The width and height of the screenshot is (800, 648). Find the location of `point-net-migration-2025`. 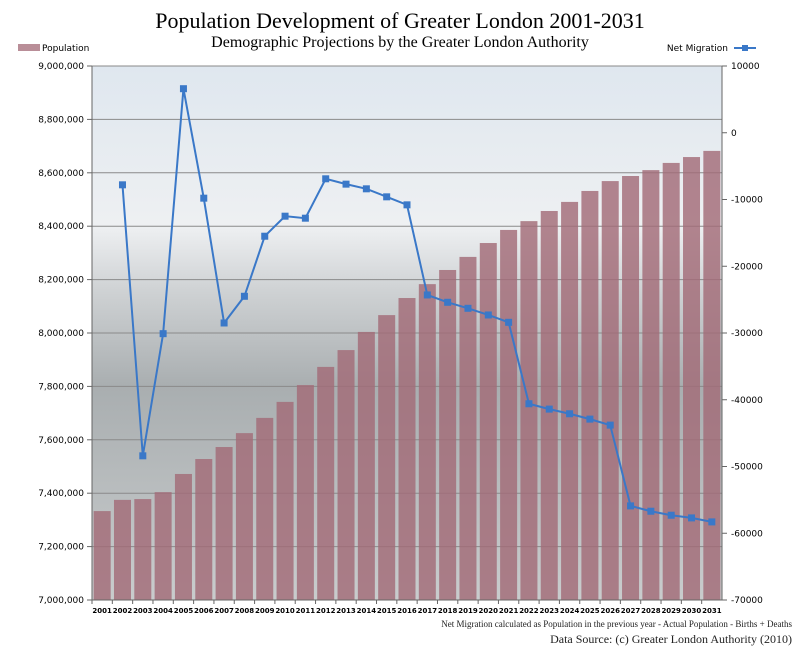

point-net-migration-2025 is located at coordinates (590, 419).